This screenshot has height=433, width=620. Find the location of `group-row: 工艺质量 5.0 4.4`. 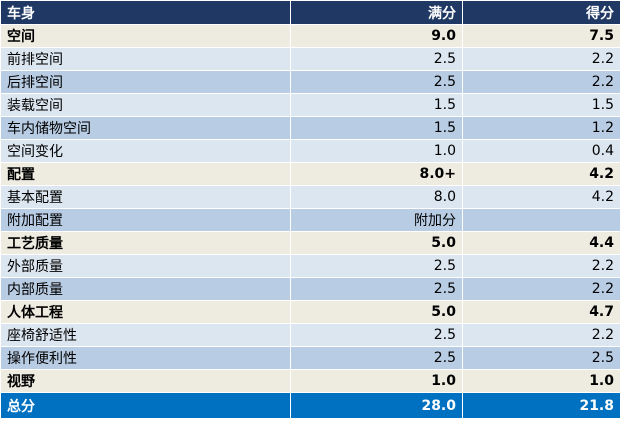

group-row: 工艺质量 5.0 4.4 is located at coordinates (310, 243).